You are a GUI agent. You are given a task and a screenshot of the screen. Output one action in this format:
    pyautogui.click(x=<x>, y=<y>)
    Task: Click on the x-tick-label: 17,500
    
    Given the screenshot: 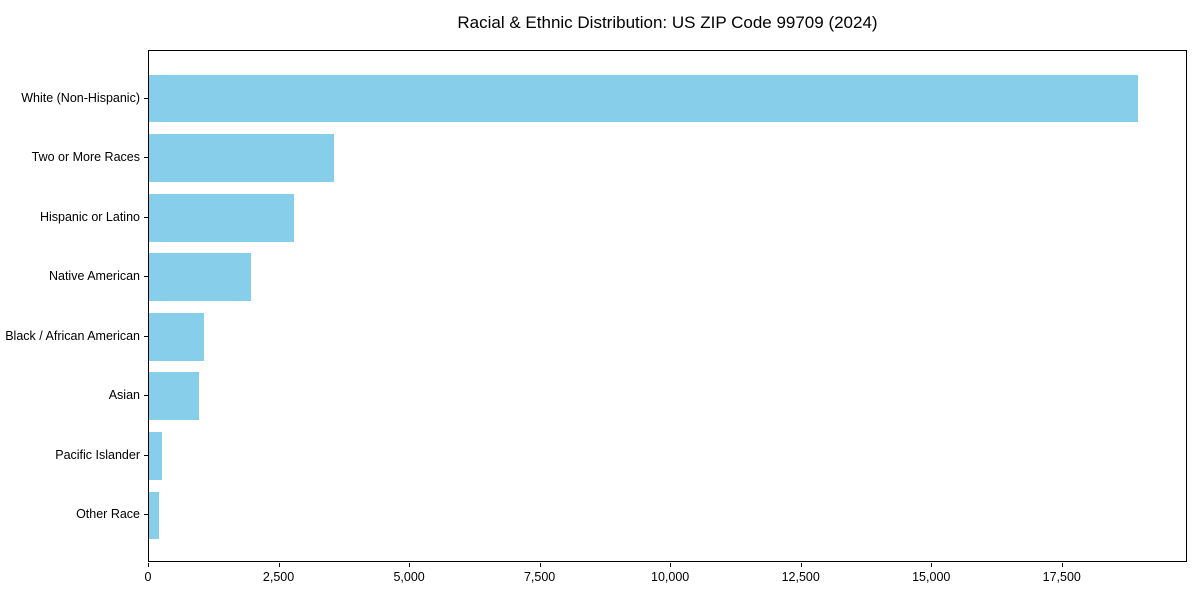 What is the action you would take?
    pyautogui.click(x=1061, y=577)
    